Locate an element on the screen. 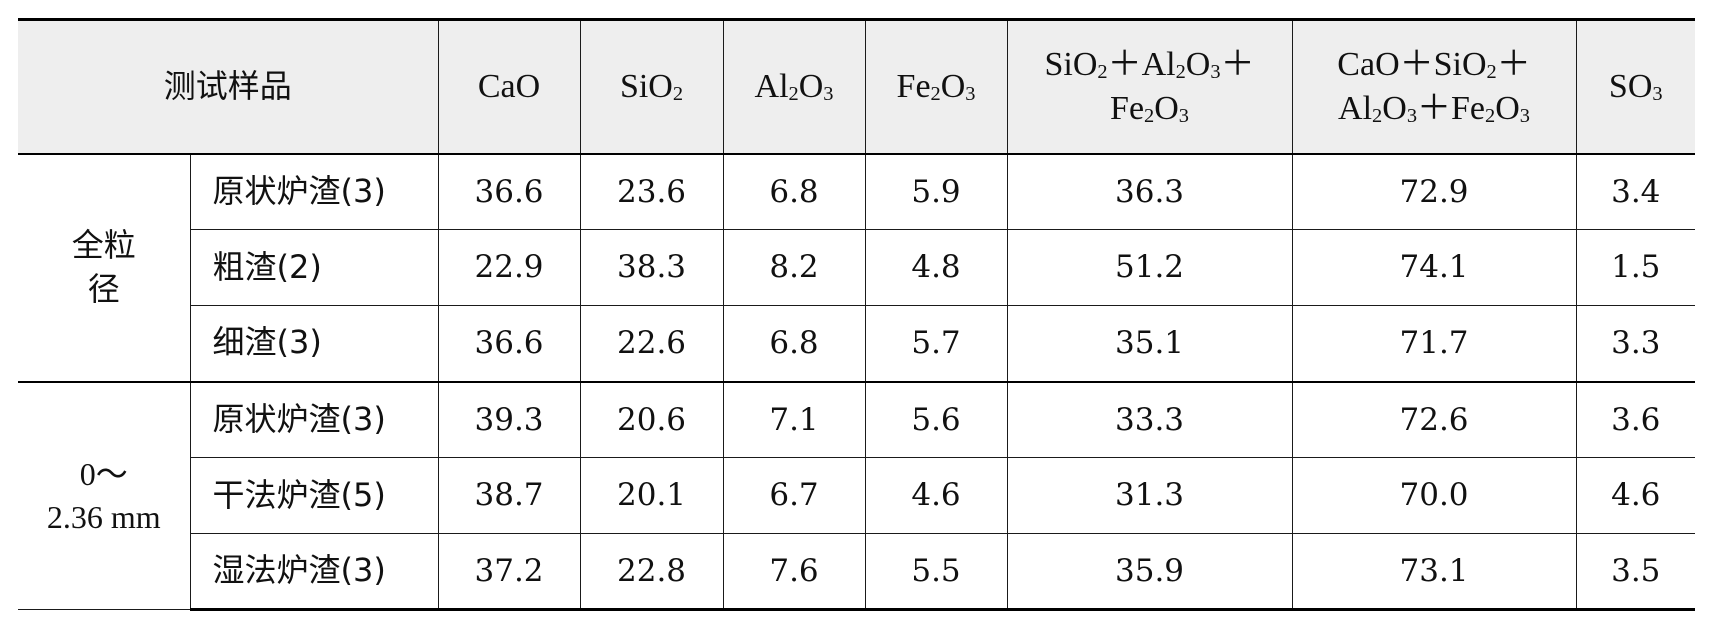 The width and height of the screenshot is (1713, 629). group-label-full-size: 全粒径 is located at coordinates (104, 267).